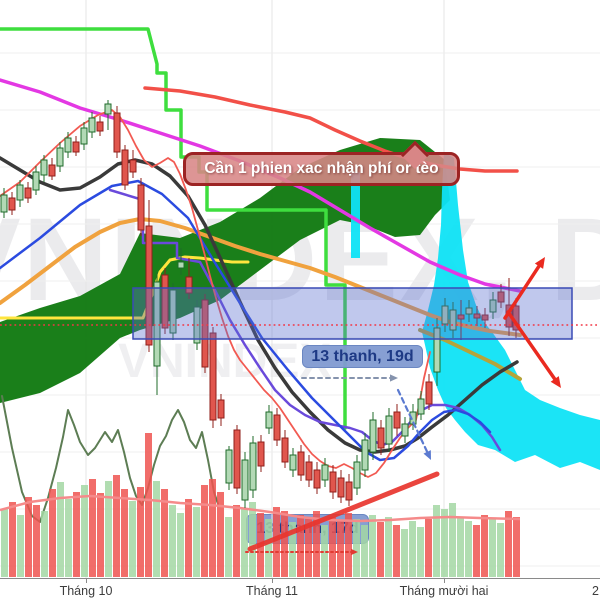 The height and width of the screenshot is (600, 600). Describe the element at coordinates (444, 591) in the screenshot. I see `axis-month-label: Tháng mười hai` at that location.